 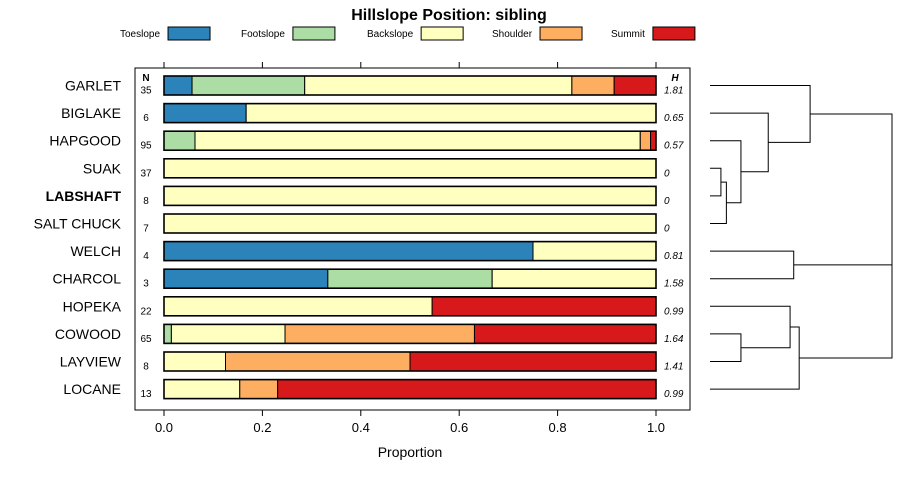 What do you see at coordinates (417, 140) in the screenshot?
I see `bar-hapgood-backslope` at bounding box center [417, 140].